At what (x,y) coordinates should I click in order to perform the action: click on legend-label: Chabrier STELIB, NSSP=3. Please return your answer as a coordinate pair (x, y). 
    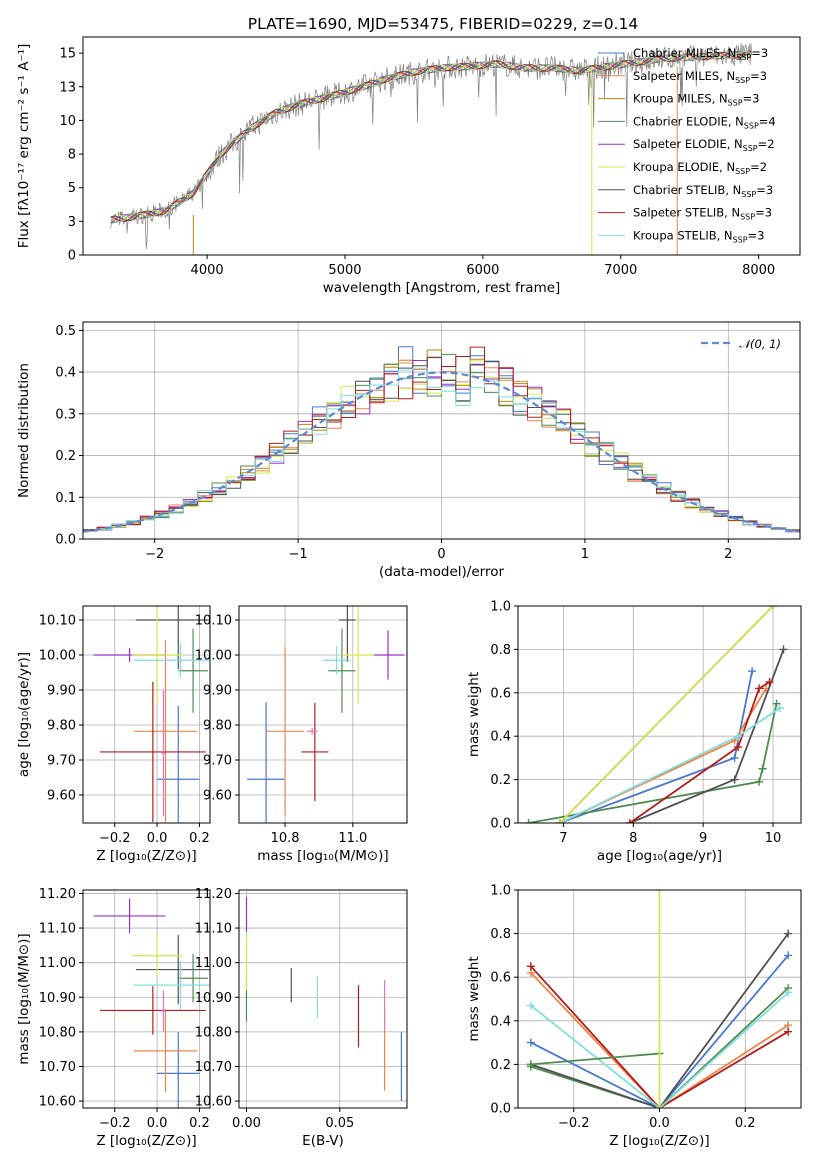
    Looking at the image, I should click on (703, 191).